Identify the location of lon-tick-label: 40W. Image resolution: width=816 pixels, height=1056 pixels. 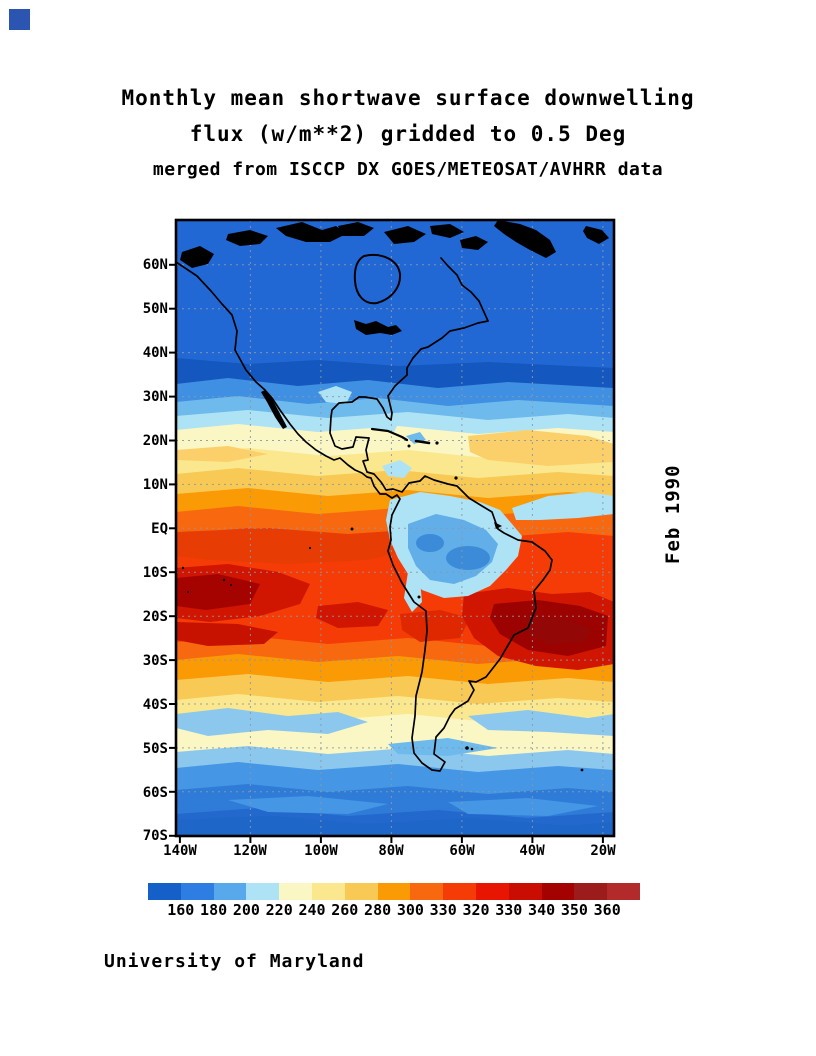
(532, 851).